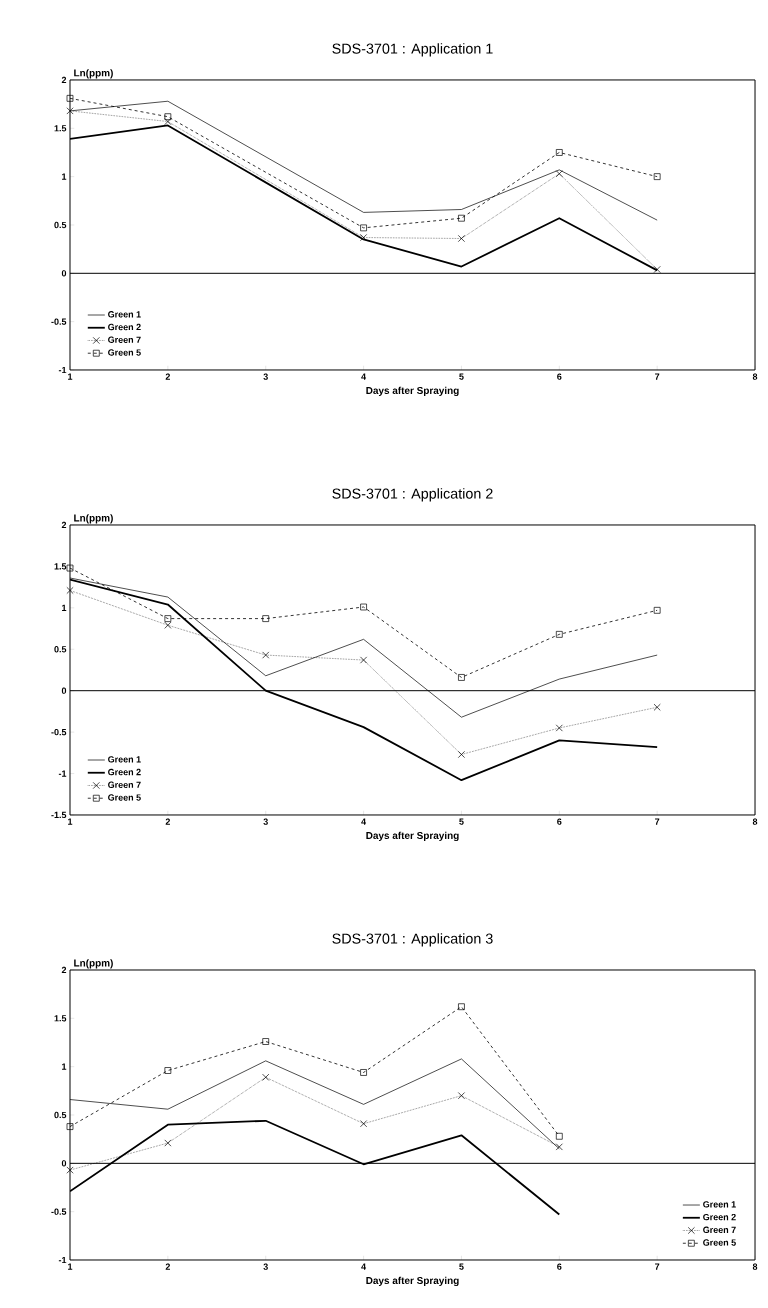 Image resolution: width=768 pixels, height=1308 pixels. Describe the element at coordinates (59, 815) in the screenshot. I see `y-tick-label: -1.5` at that location.